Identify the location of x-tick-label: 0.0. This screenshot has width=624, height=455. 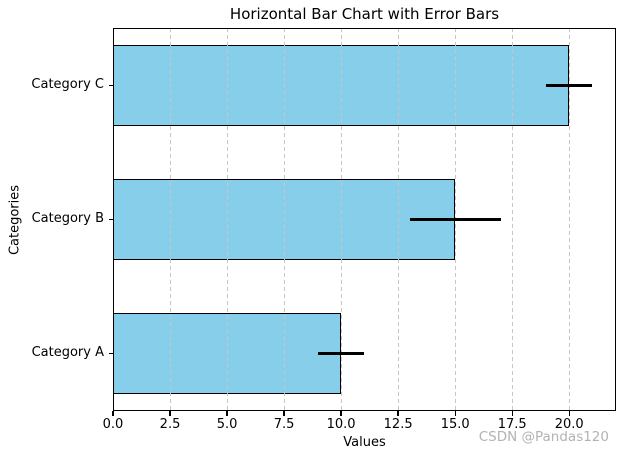
(113, 424).